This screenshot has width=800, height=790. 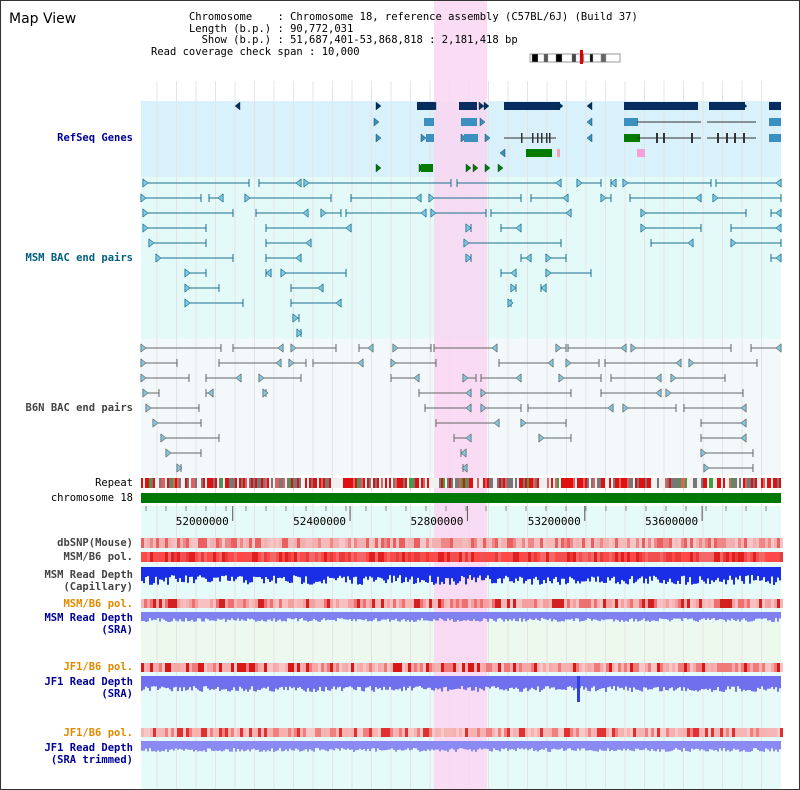 I want to click on repeat-text: Repeat, so click(x=114, y=483).